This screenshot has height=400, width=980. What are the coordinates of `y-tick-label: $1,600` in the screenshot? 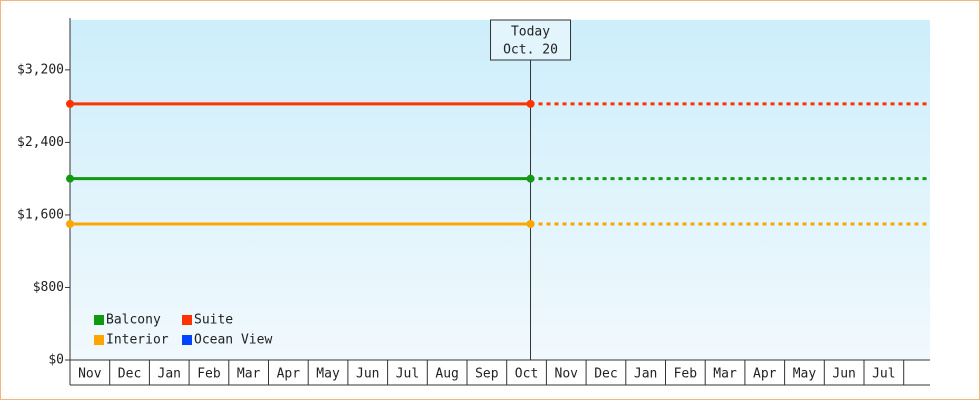 It's located at (40, 214).